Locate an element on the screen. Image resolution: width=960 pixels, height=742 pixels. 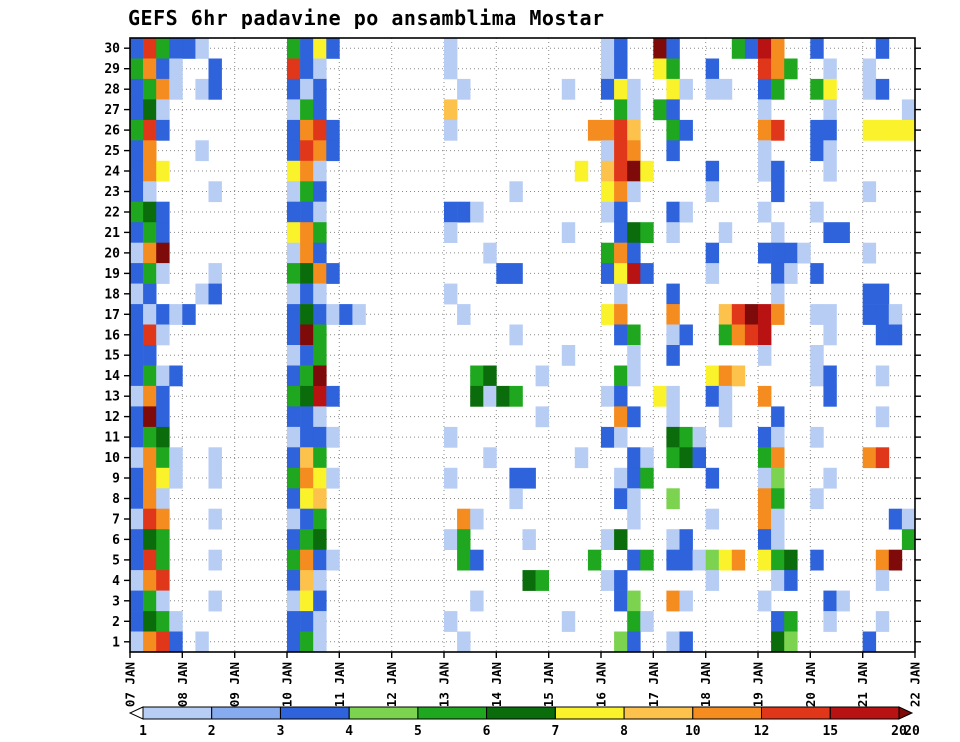
x-tick-label: 13 JAN is located at coordinates (444, 684).